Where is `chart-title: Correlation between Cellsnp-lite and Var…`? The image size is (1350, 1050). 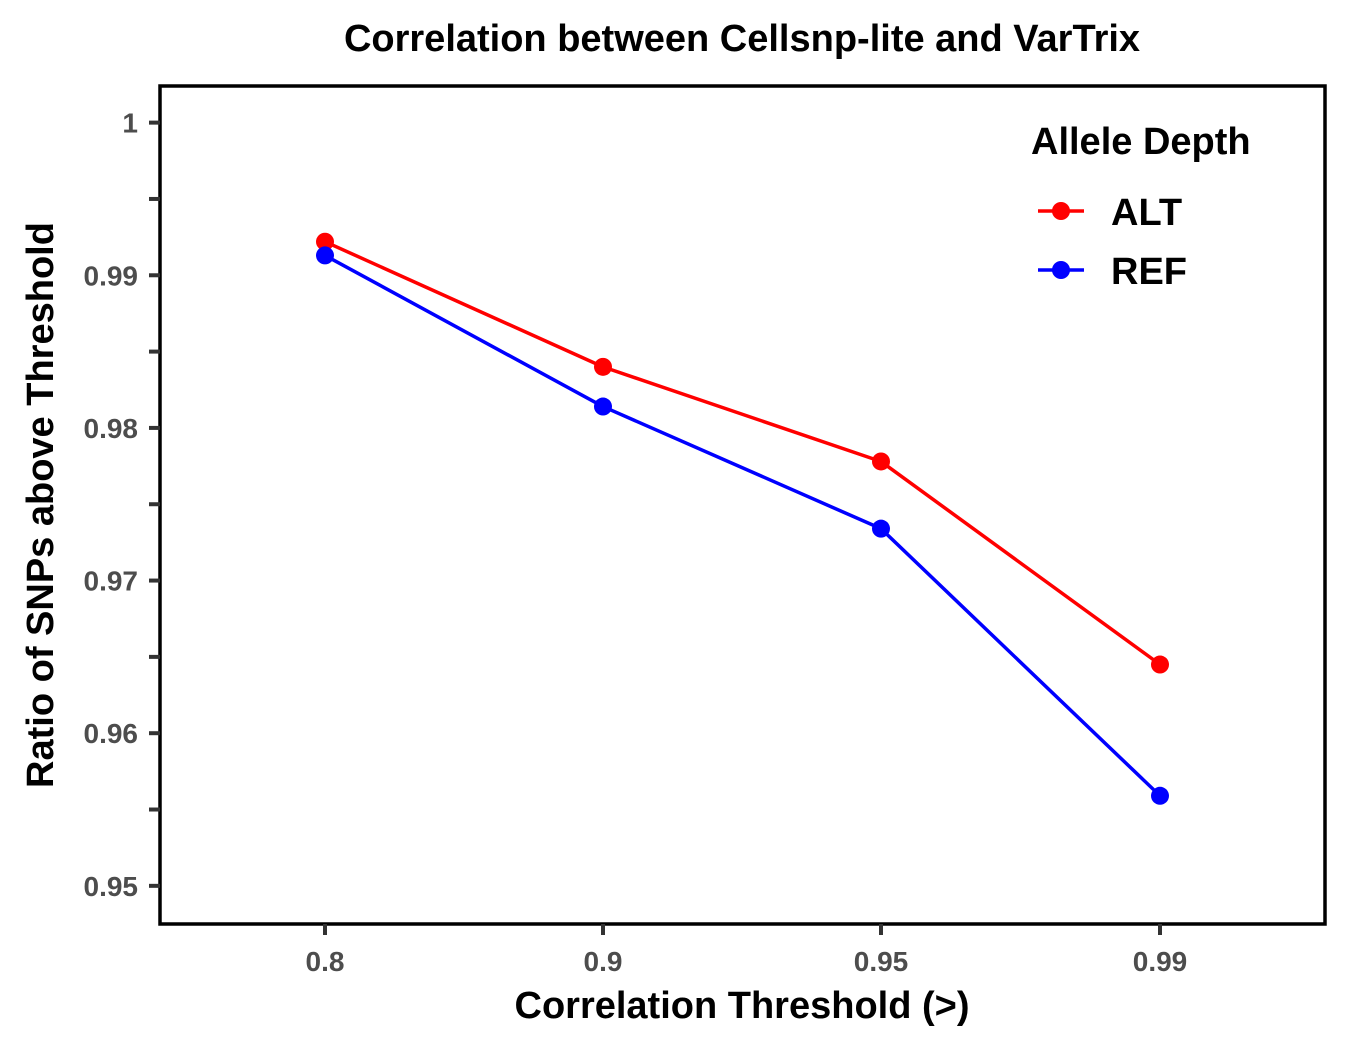
chart-title: Correlation between Cellsnp-lite and Var… is located at coordinates (742, 39).